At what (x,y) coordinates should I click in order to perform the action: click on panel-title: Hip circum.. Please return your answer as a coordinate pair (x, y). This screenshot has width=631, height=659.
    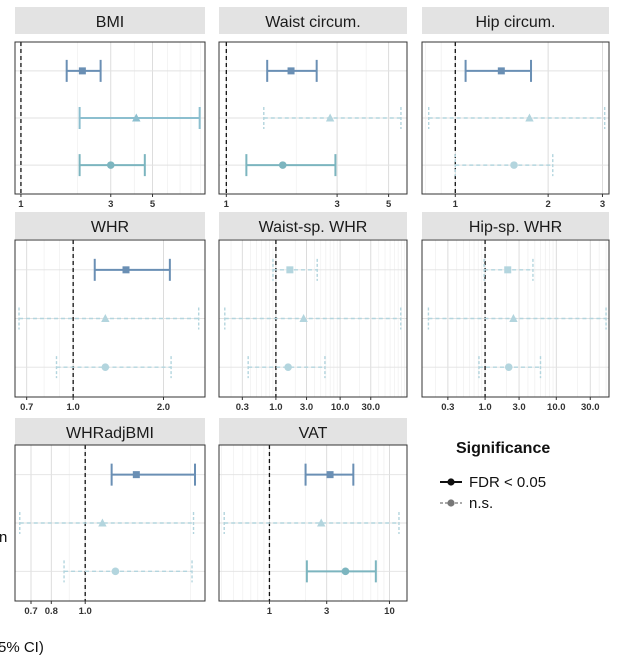
    Looking at the image, I should click on (515, 22).